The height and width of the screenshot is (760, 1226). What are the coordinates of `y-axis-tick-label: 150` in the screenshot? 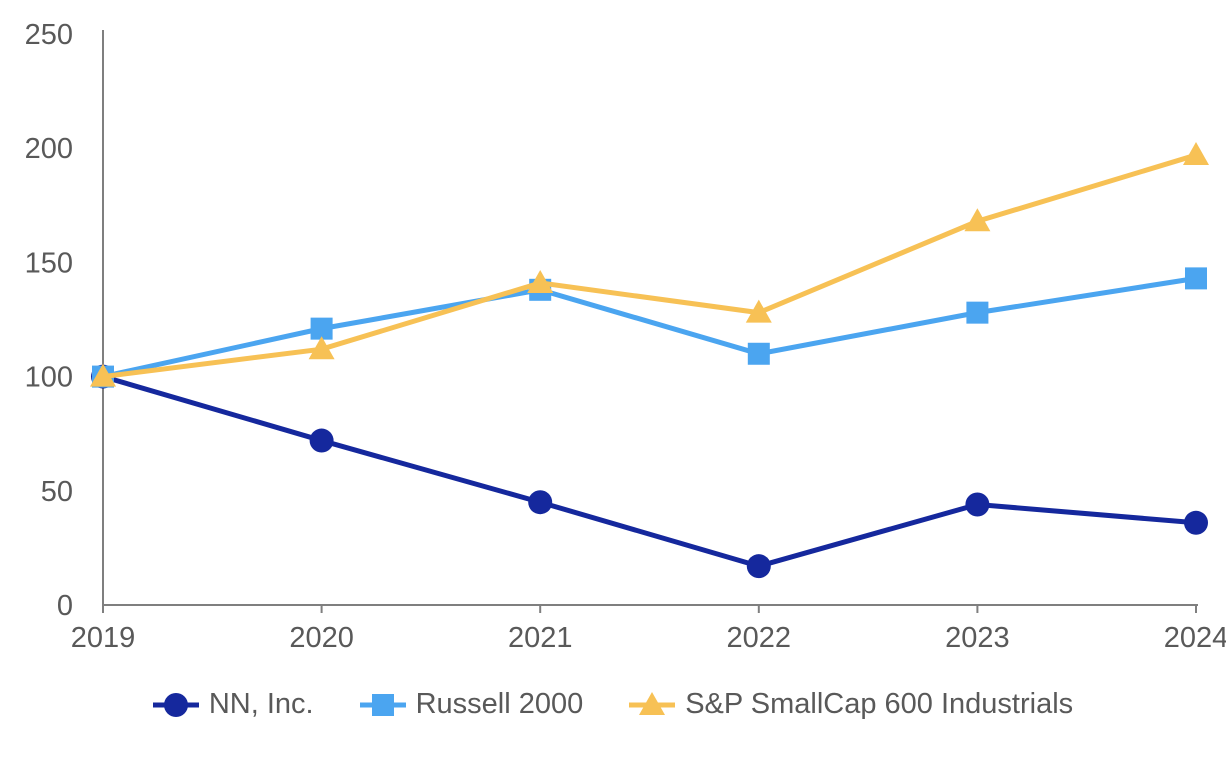 It's located at (49, 263).